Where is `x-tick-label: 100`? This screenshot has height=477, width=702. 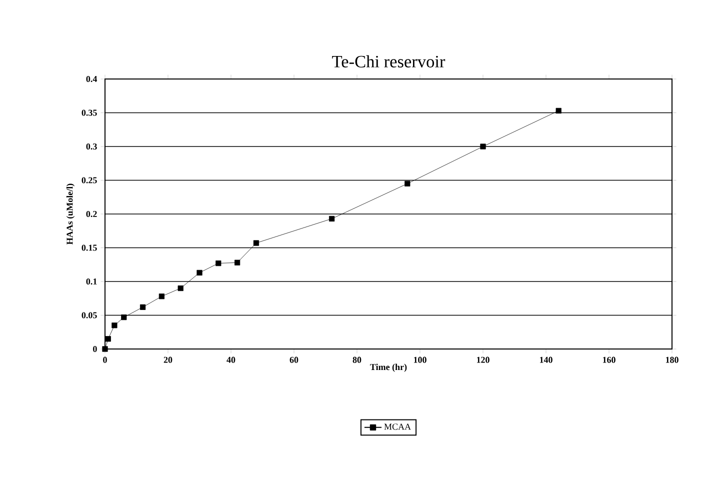 x-tick-label: 100 is located at coordinates (420, 359).